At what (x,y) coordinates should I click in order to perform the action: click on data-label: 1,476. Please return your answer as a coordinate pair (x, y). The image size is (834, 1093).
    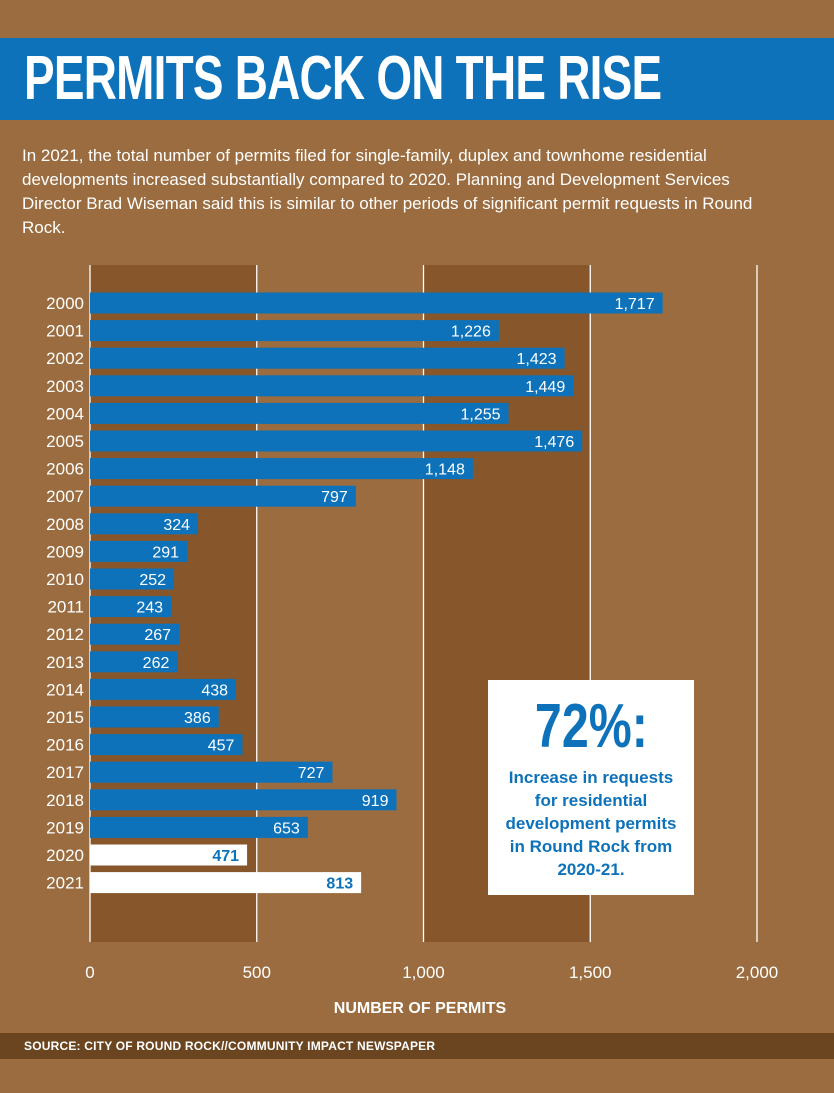
    Looking at the image, I should click on (554, 442).